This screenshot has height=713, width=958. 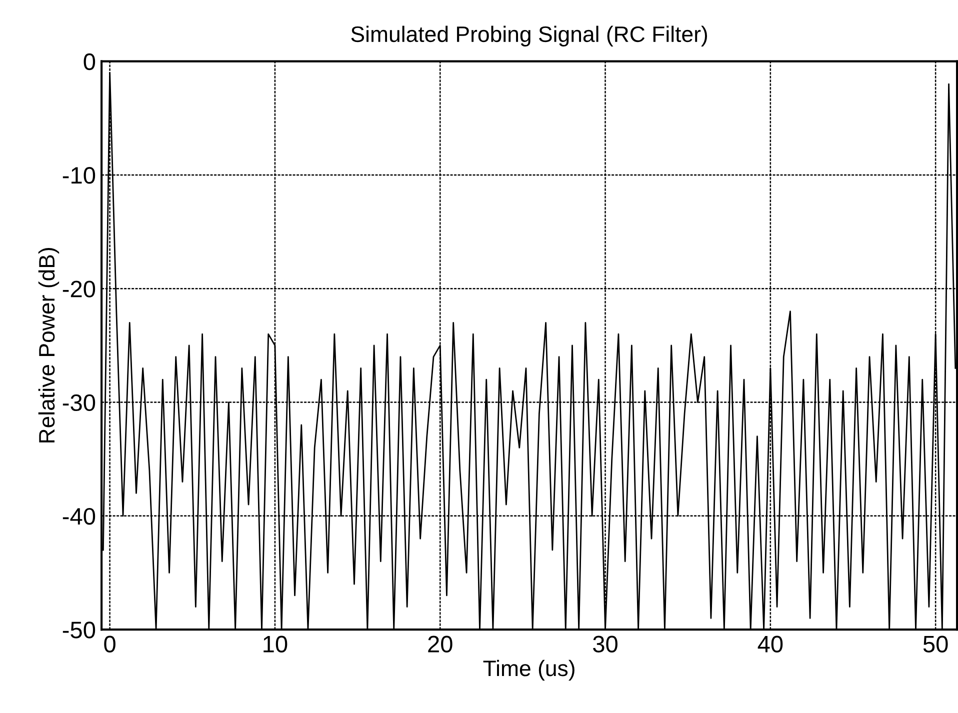 I want to click on x-tick-label: 0, so click(x=110, y=644).